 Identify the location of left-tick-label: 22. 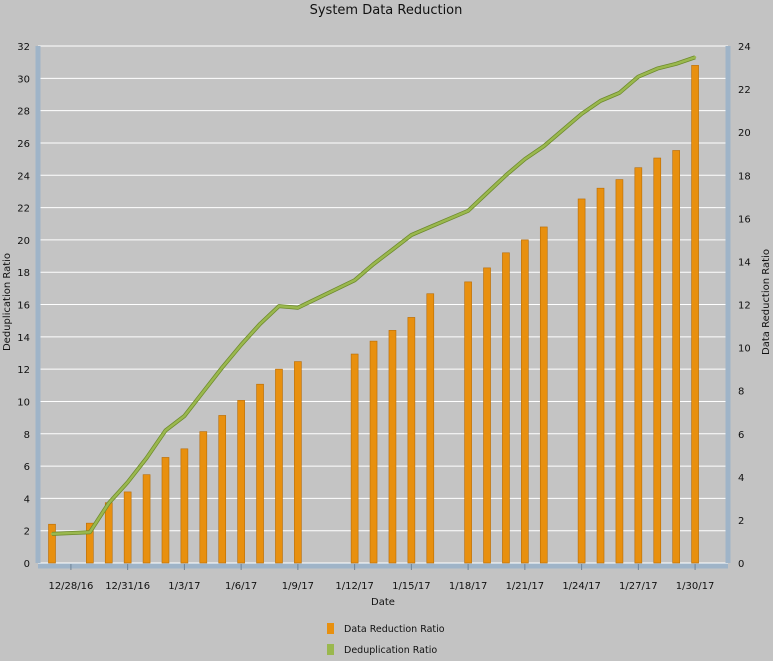
(23, 209).